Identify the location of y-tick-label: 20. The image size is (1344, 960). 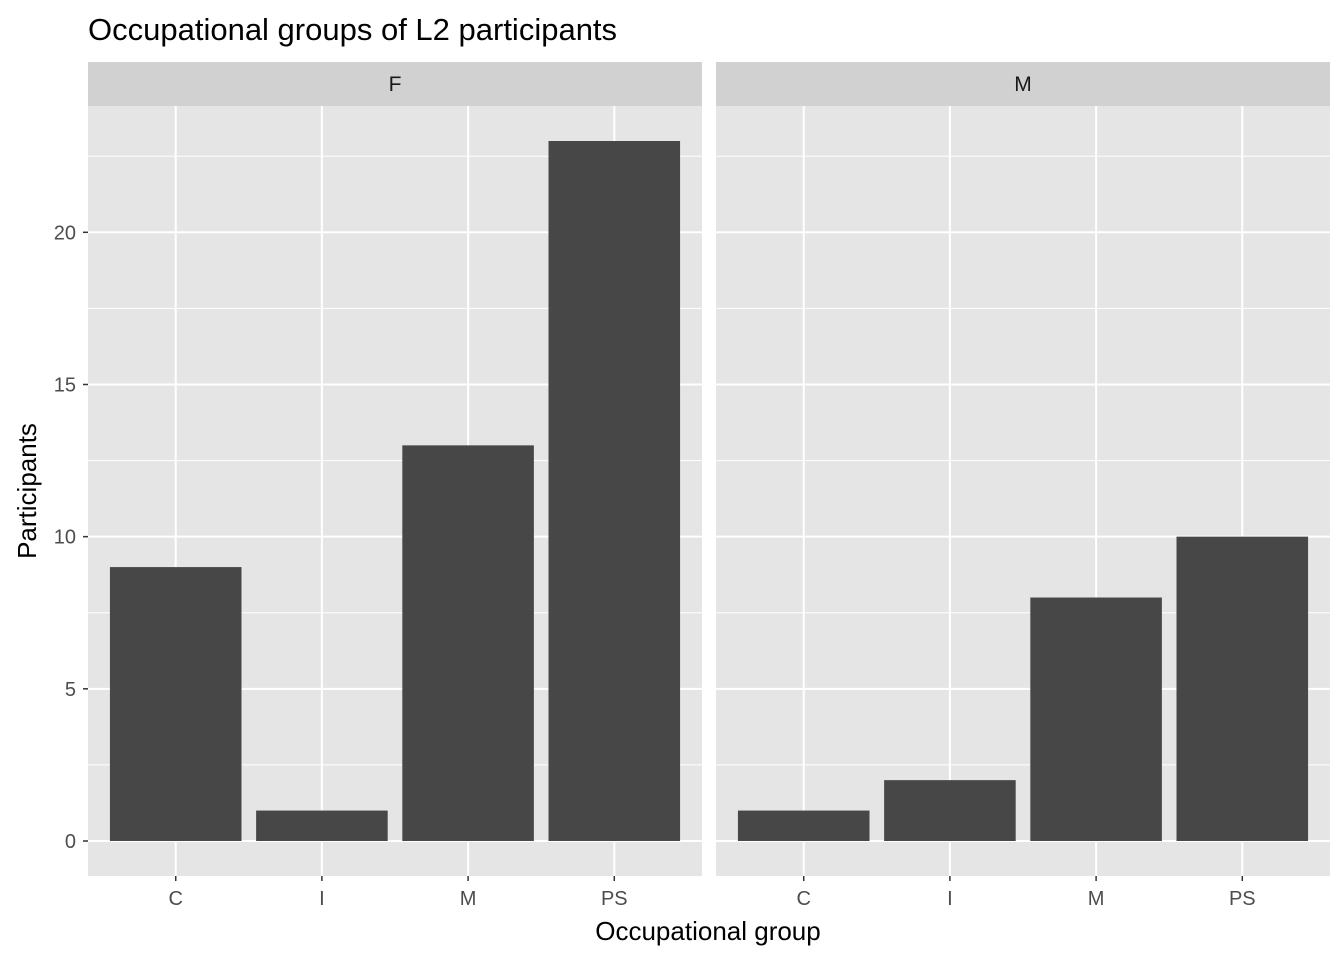
(65, 233).